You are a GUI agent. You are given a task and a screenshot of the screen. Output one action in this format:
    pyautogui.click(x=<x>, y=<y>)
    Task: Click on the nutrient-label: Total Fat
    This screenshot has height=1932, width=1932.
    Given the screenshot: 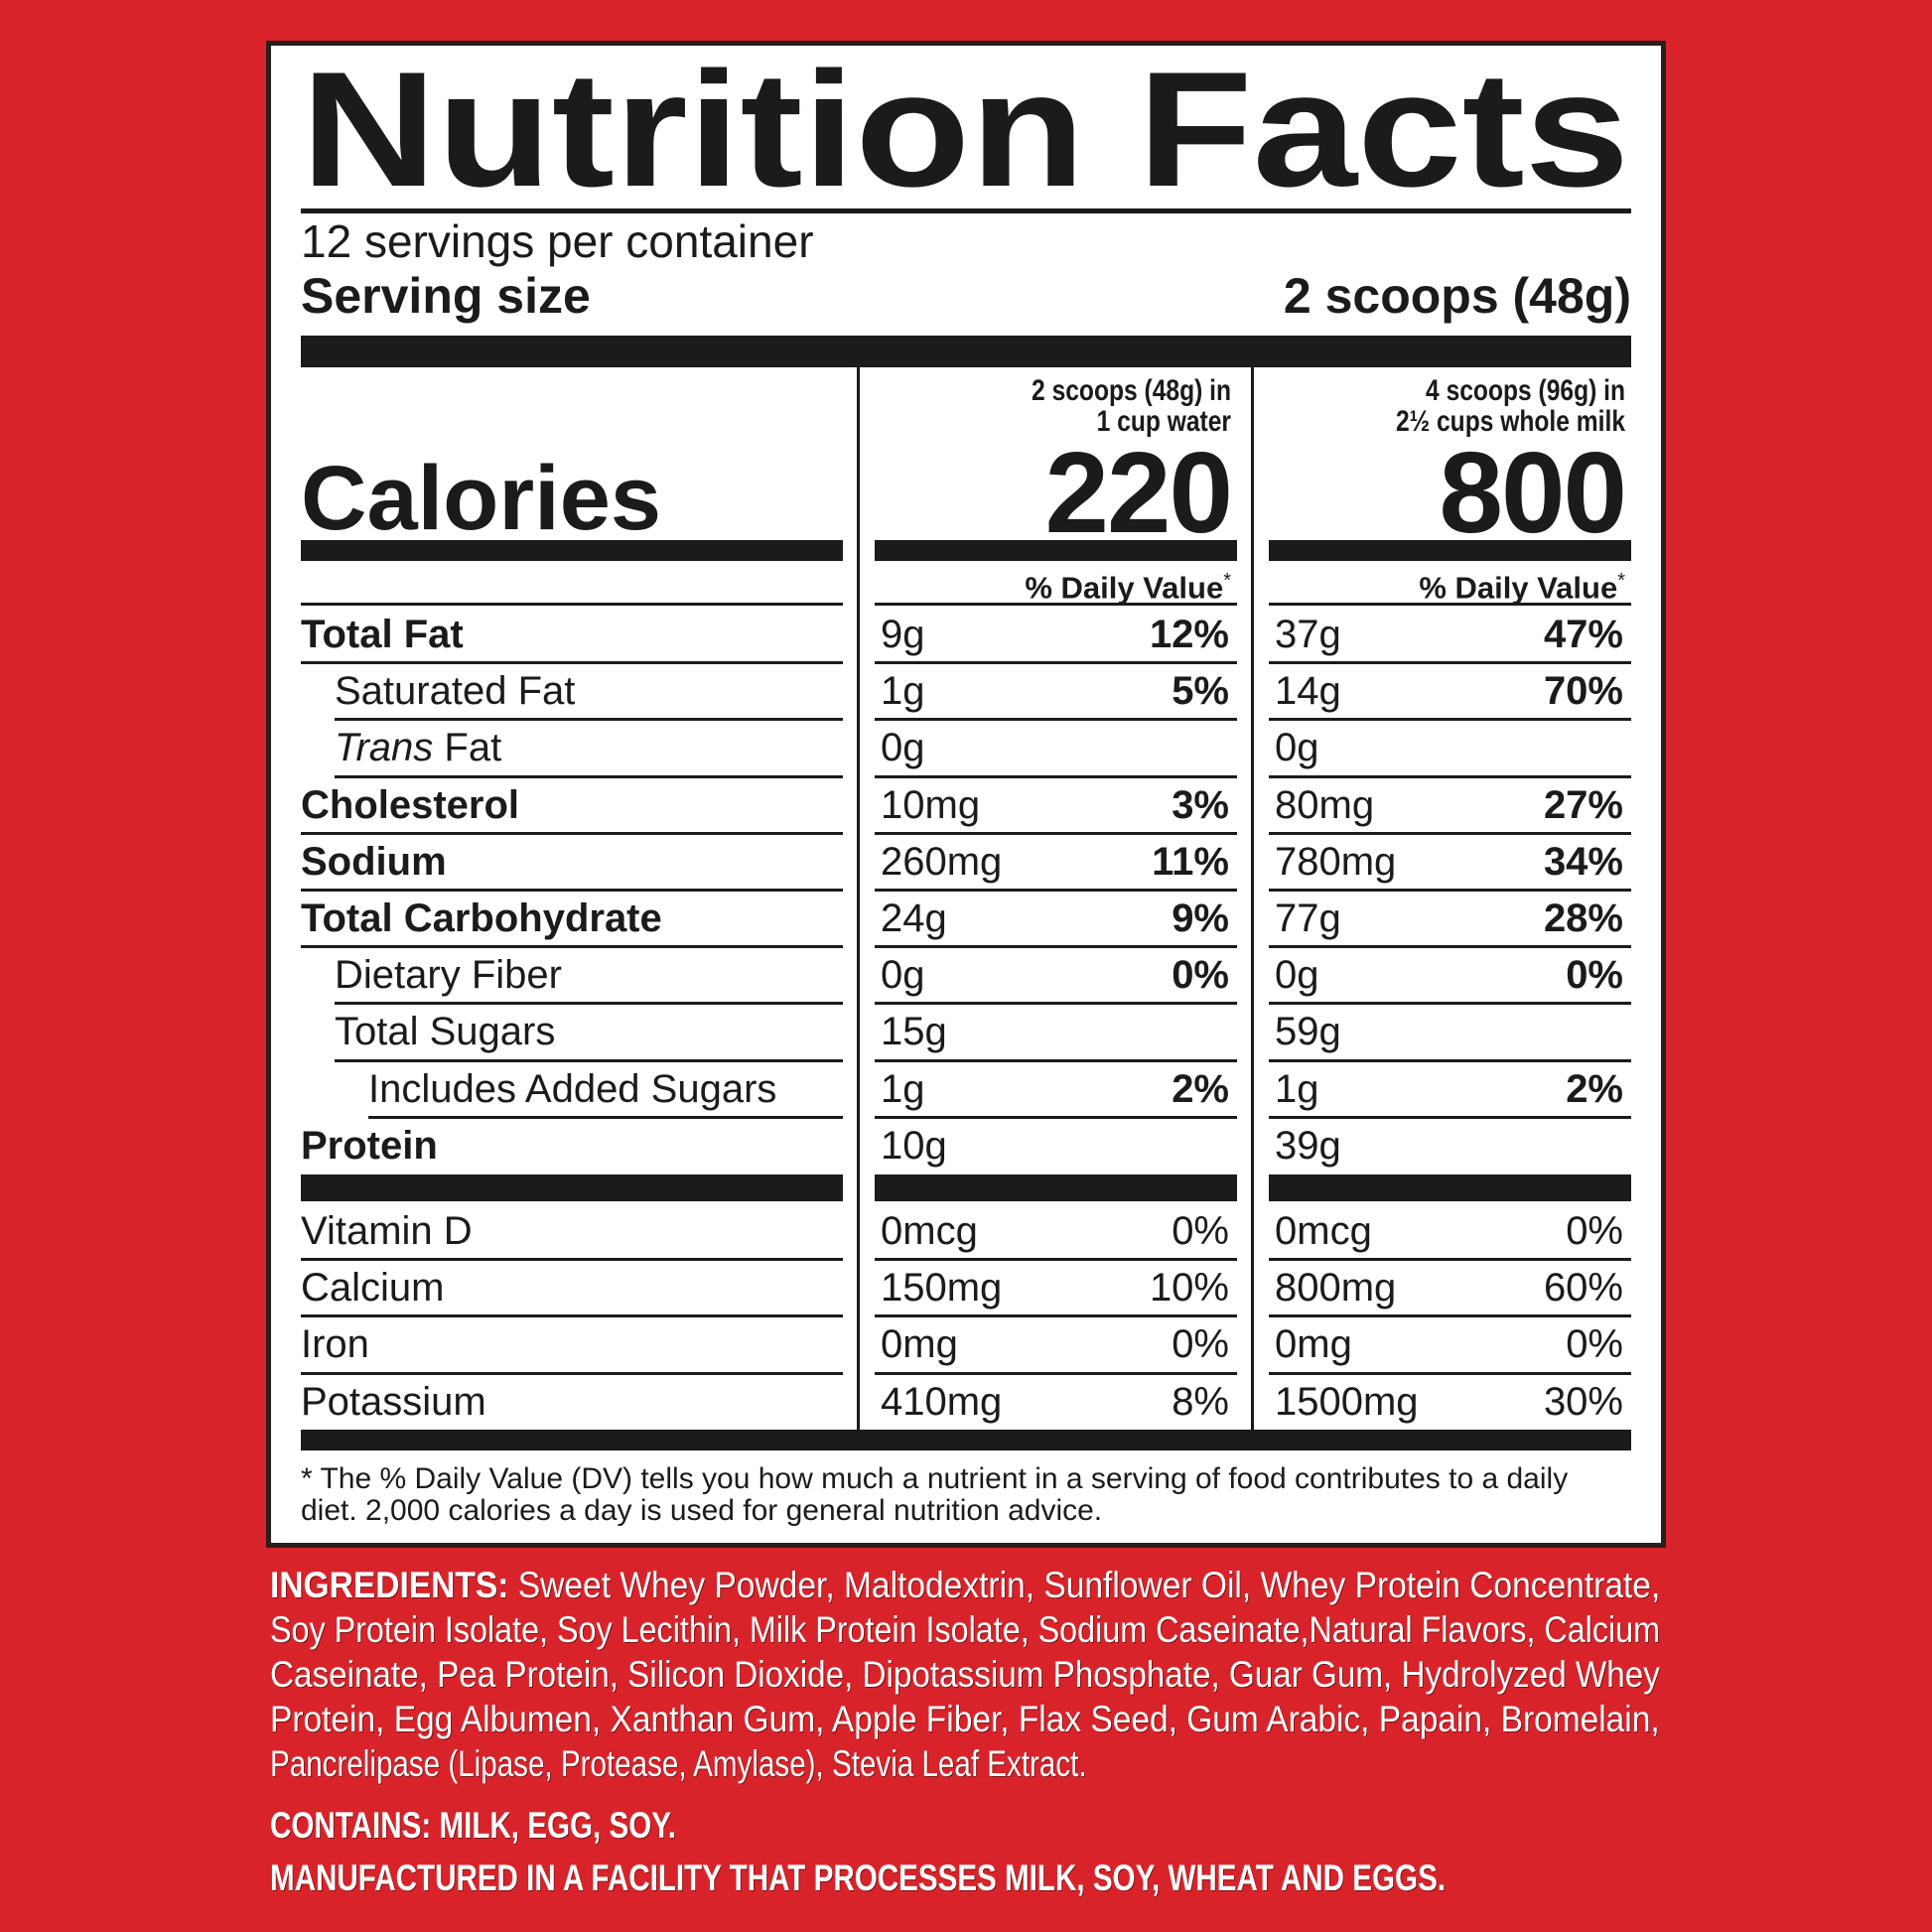 What is the action you would take?
    pyautogui.click(x=383, y=634)
    